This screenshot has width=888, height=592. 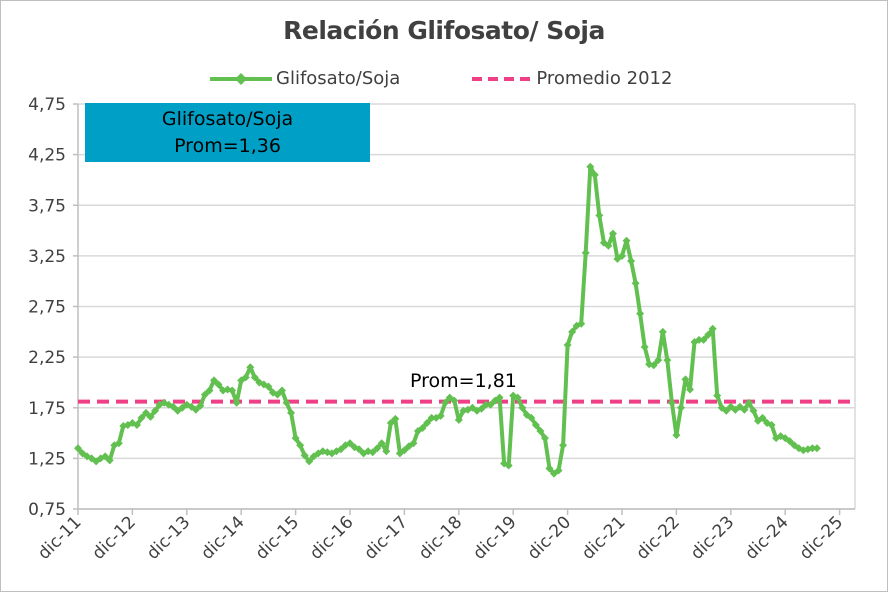 I want to click on x-tick-label: dic-23, so click(x=712, y=537).